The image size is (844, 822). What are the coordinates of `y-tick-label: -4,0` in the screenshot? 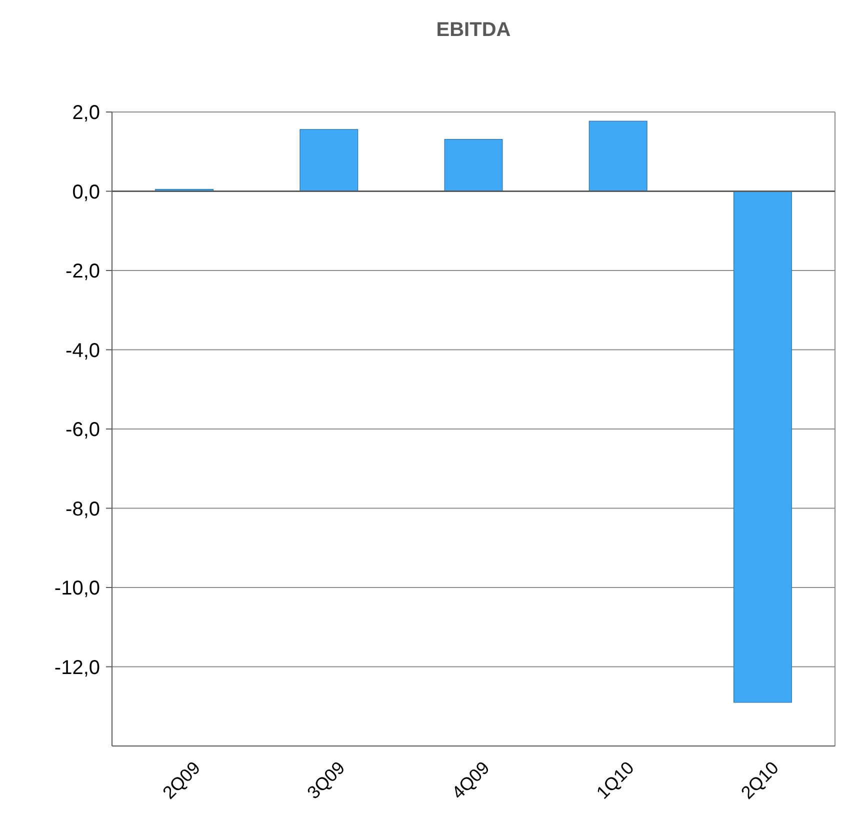 It's located at (83, 351).